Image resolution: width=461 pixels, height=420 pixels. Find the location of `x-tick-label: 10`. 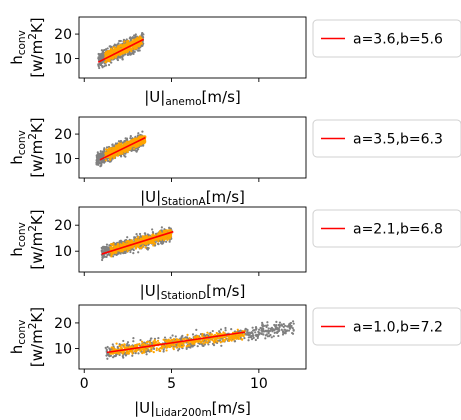

x-tick-label: 10 is located at coordinates (259, 384).